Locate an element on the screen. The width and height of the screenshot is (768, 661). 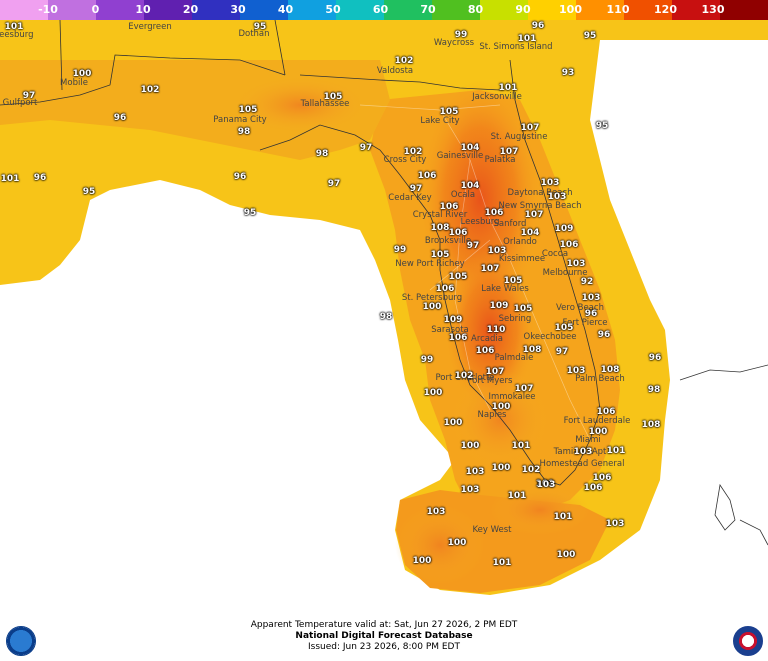
city-label: Vero Beach is located at coordinates (580, 308).